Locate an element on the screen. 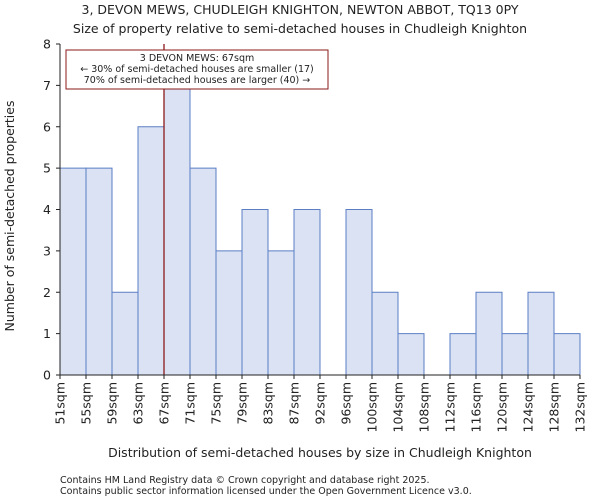 This screenshot has height=500, width=600. x-tick-label: 100sqm is located at coordinates (372, 407).